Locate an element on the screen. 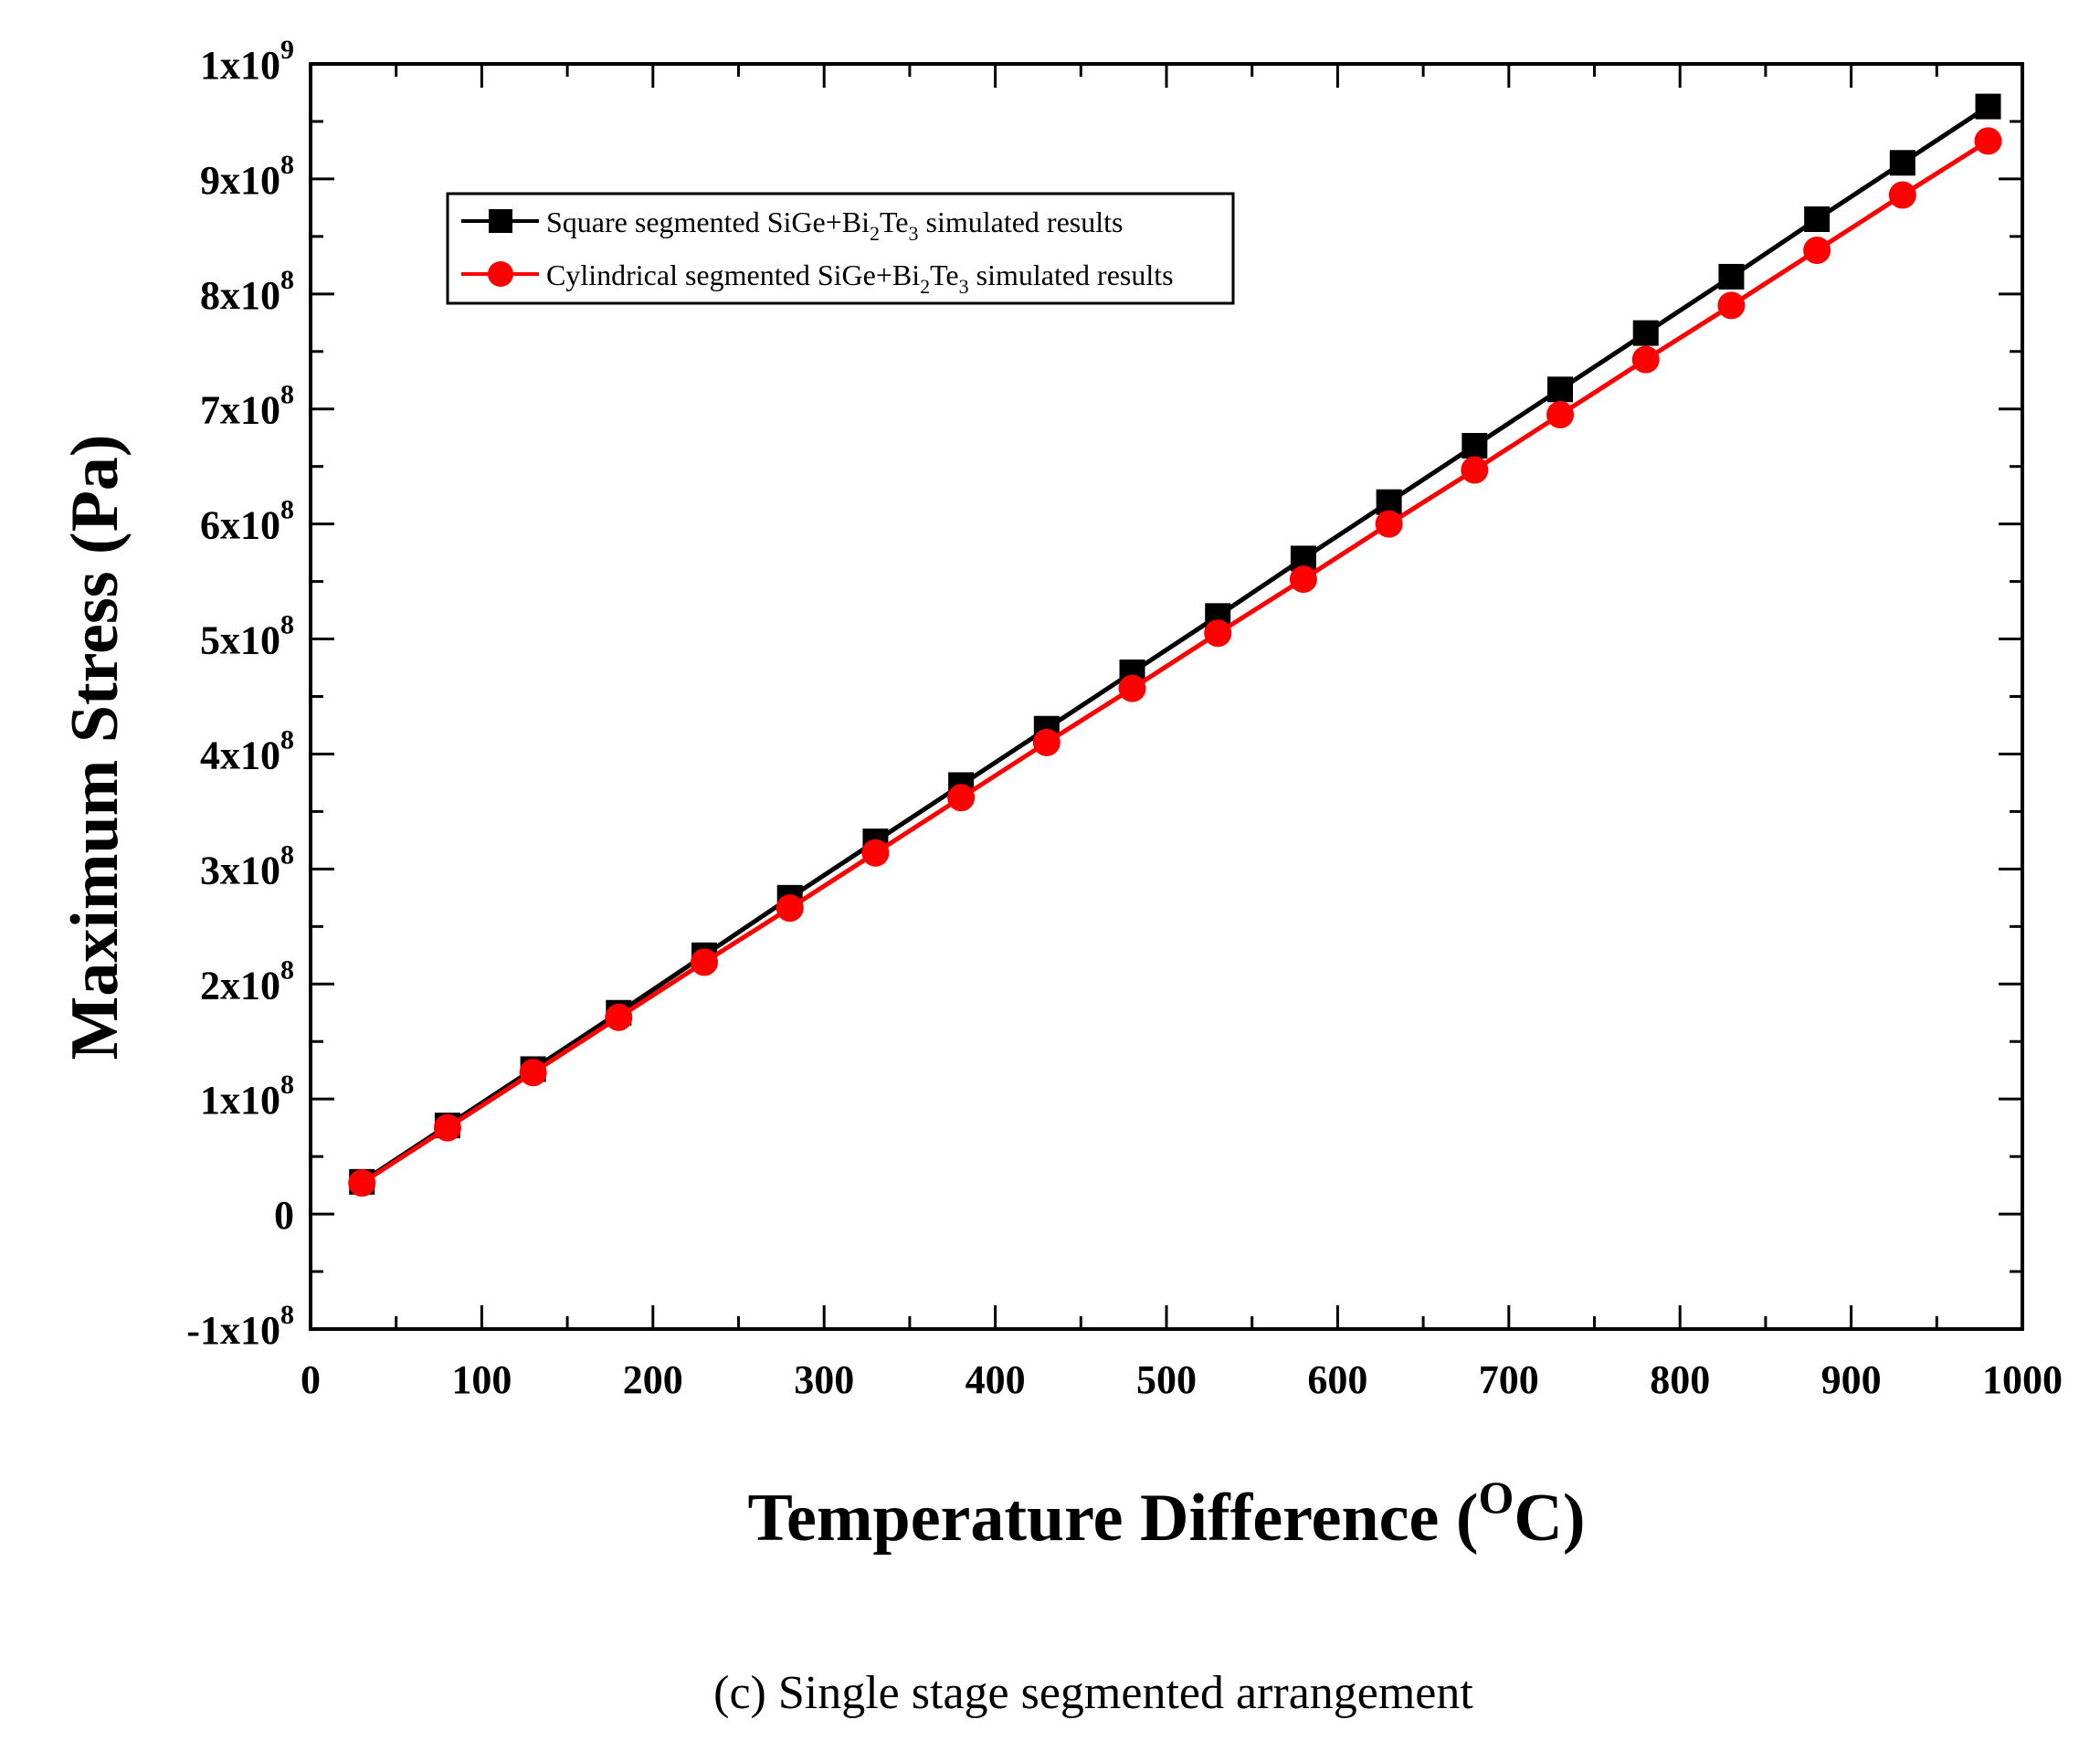 This screenshot has height=1741, width=2100. y-axis-title: Maximum Stress (Pa) is located at coordinates (95, 747).